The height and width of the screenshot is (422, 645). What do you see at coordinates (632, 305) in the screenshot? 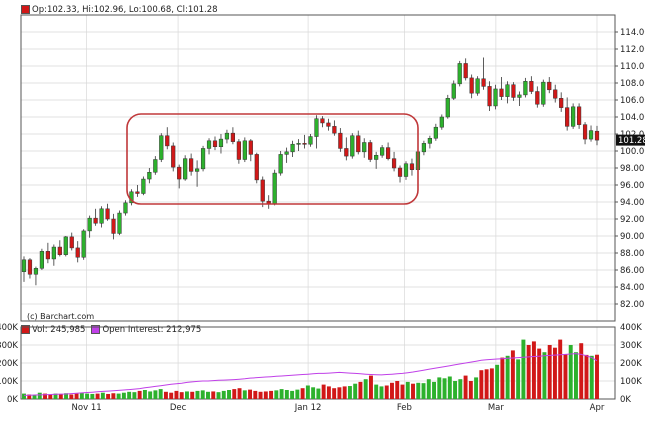
I see `price-tick-label: 82.00` at bounding box center [632, 305].